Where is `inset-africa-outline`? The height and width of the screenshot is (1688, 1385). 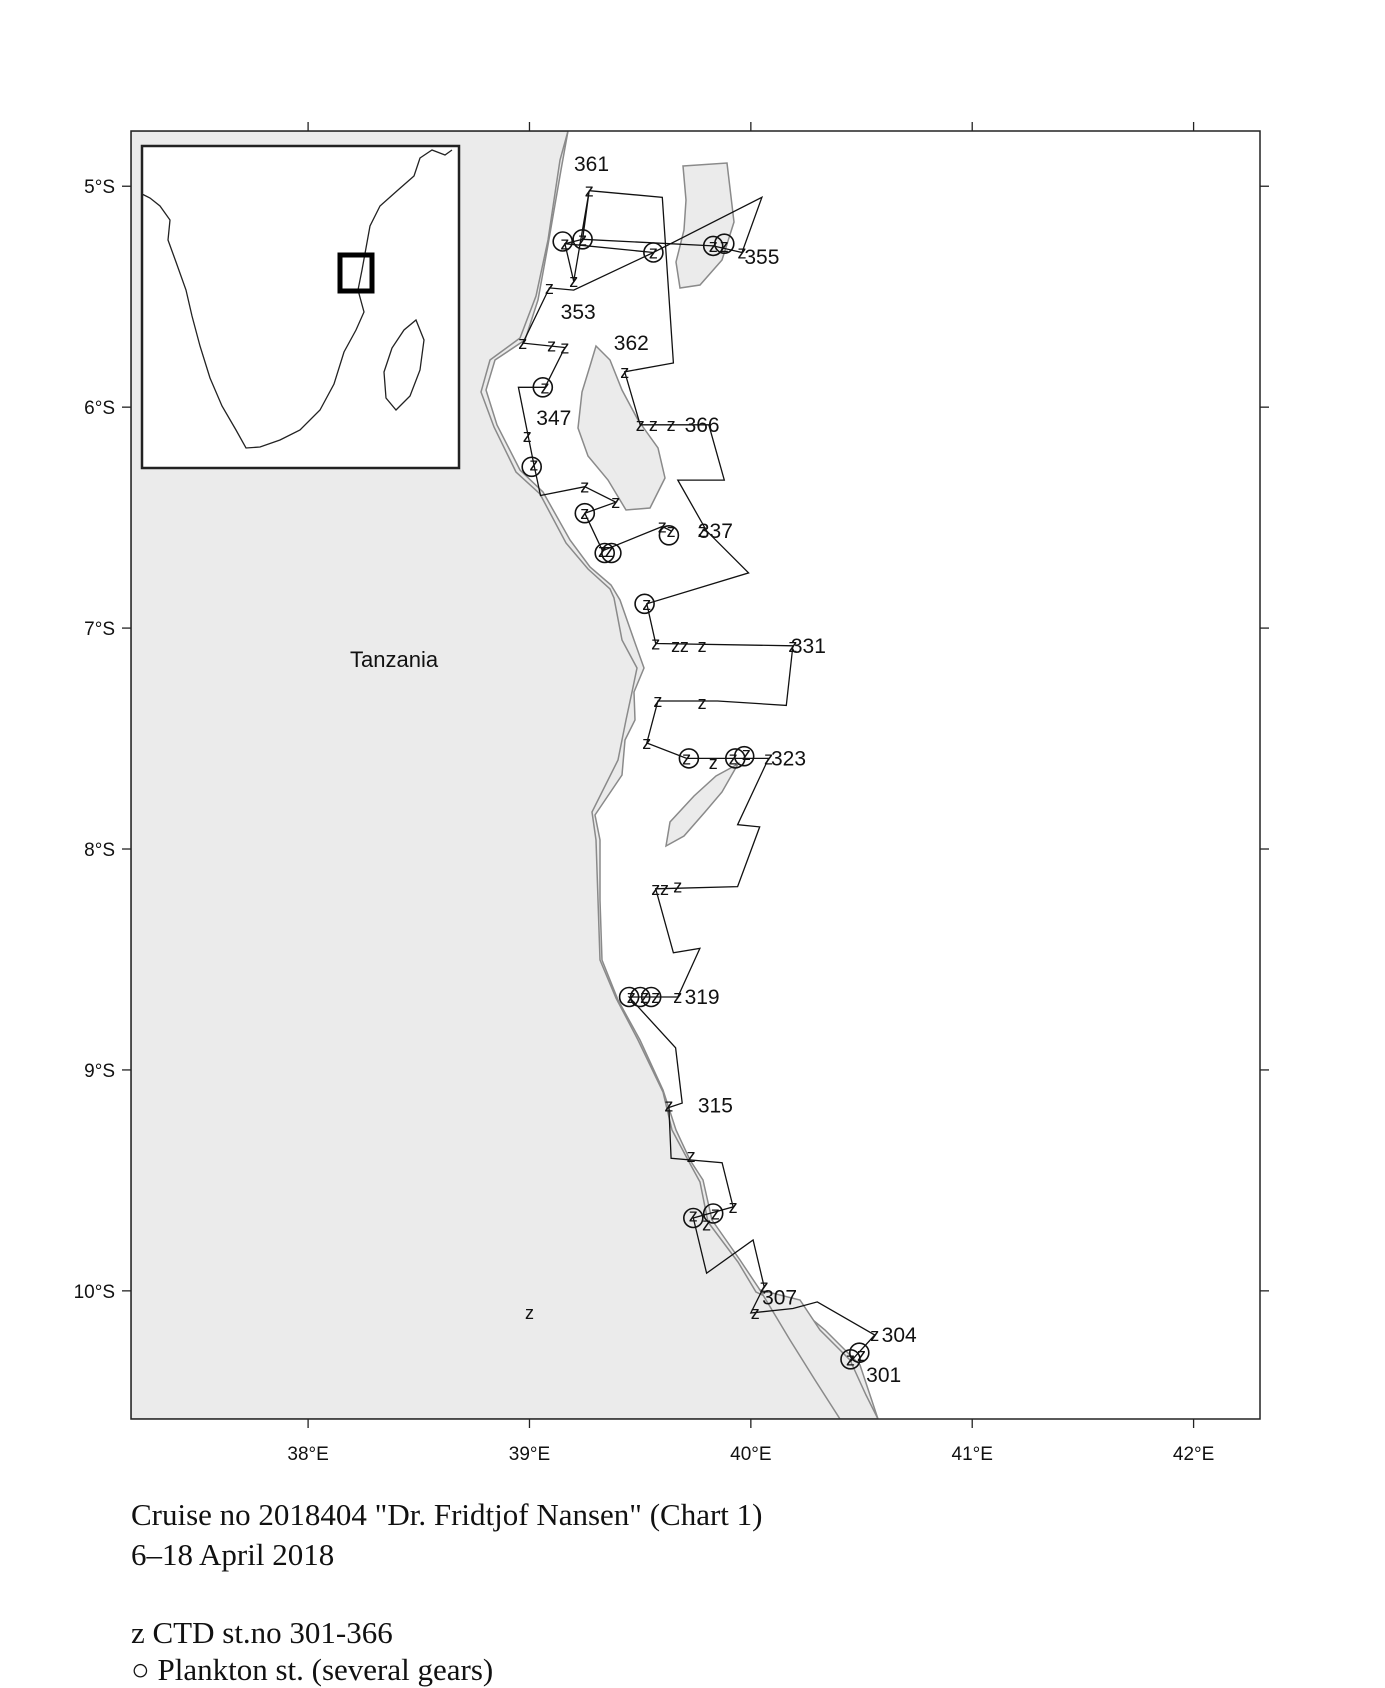
inset-africa-outline is located at coordinates (297, 299).